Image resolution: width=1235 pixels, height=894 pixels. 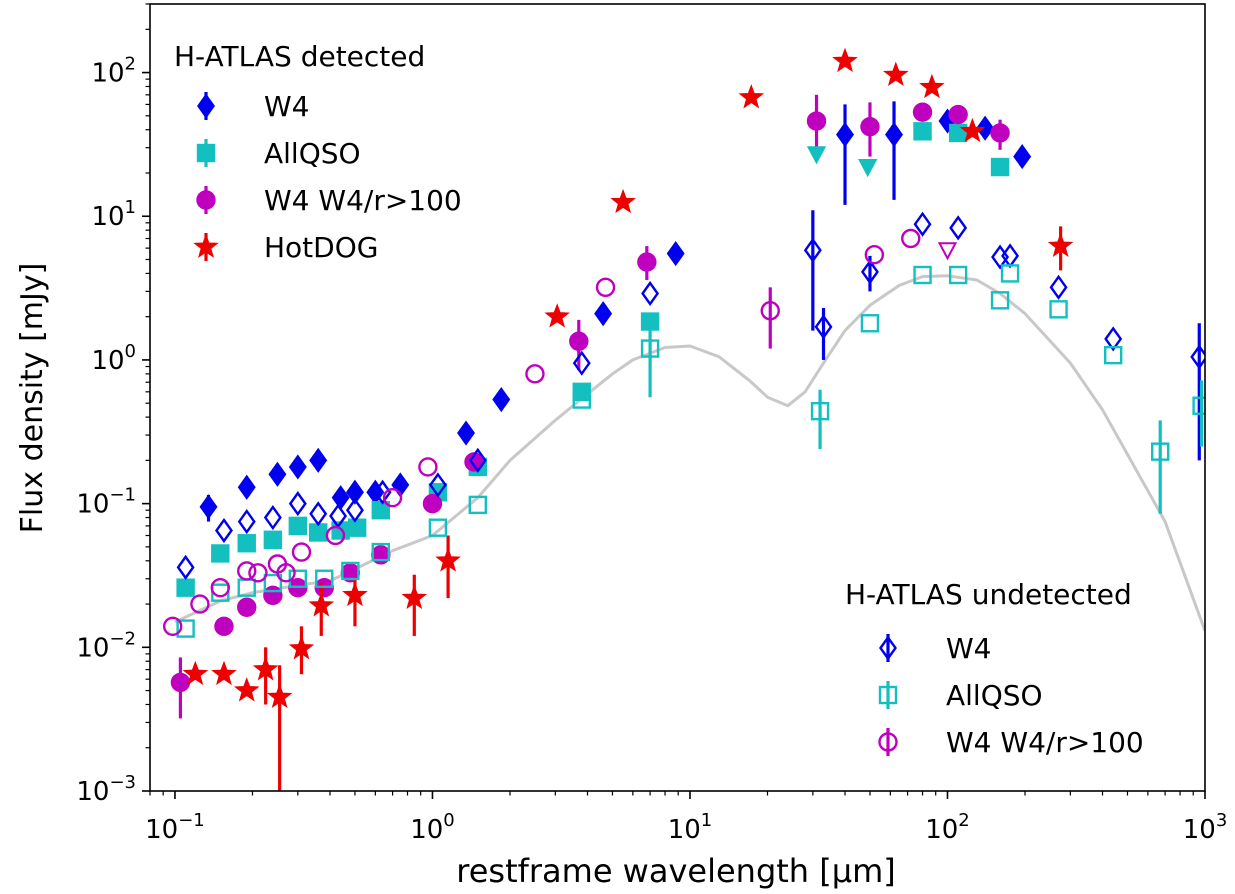 What do you see at coordinates (1205, 827) in the screenshot?
I see `x-tick-label: 10³` at bounding box center [1205, 827].